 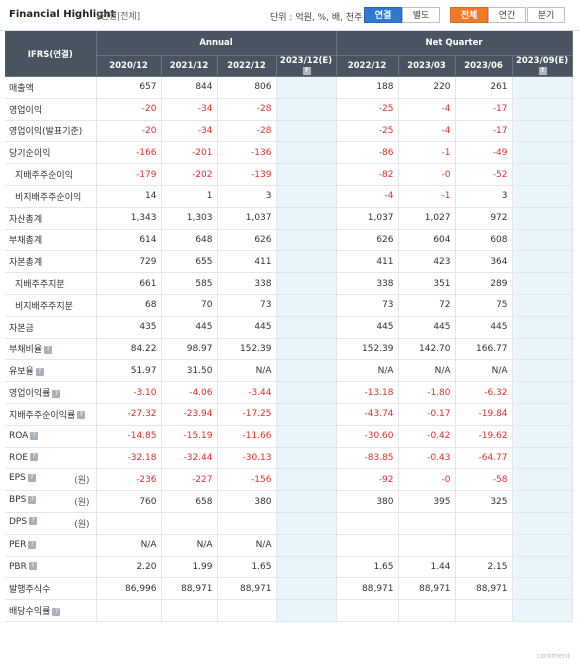 What do you see at coordinates (289, 174) in the screenshot?
I see `table-row: 지배주주순이익 -179 -202 -139 -82 -0 -52` at bounding box center [289, 174].